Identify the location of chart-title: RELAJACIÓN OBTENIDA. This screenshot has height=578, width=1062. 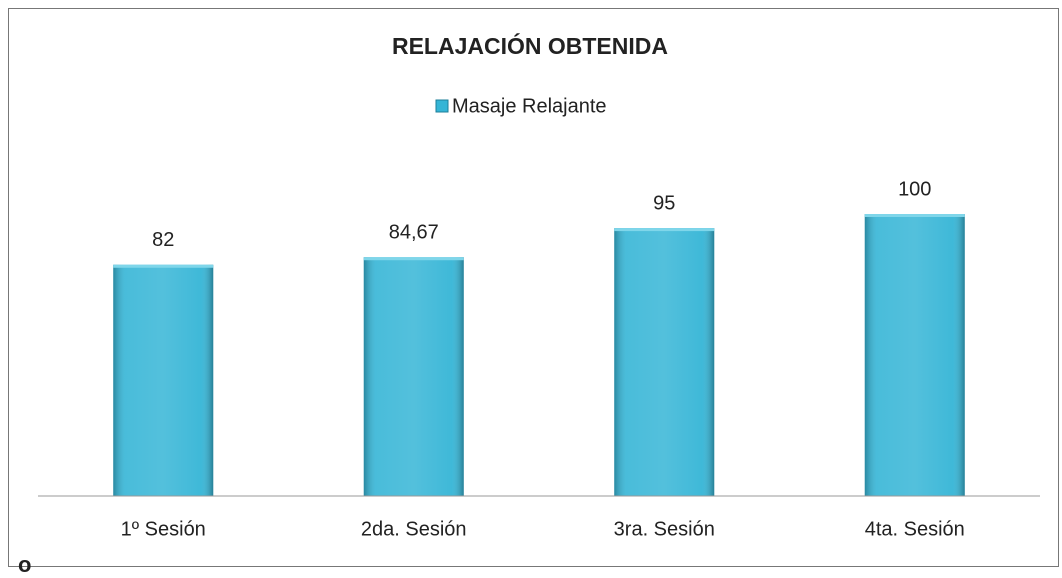
(530, 45).